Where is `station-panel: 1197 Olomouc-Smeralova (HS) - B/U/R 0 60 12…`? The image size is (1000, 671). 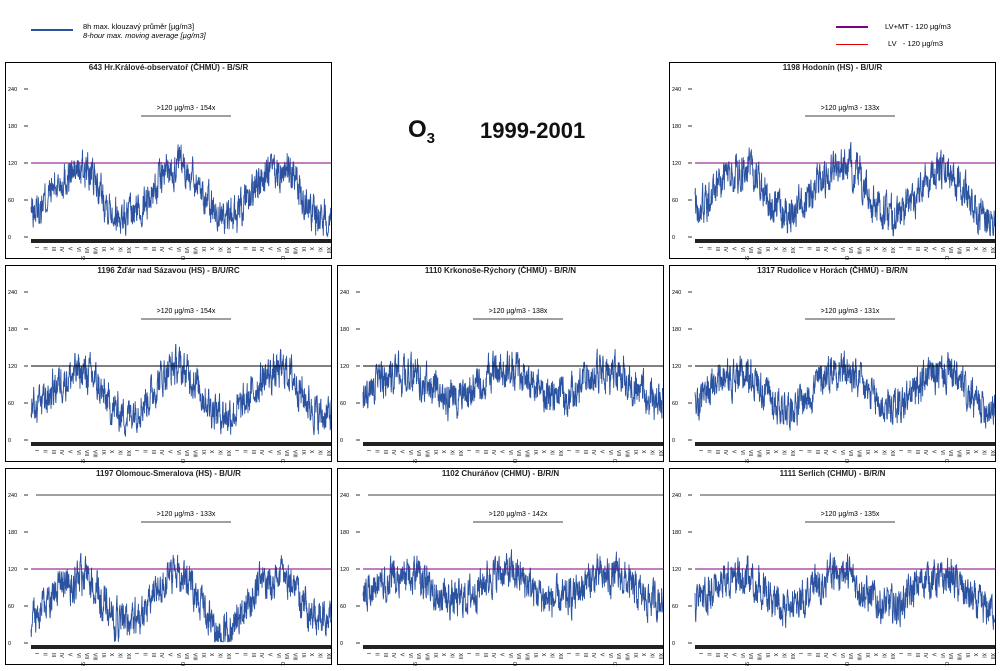 station-panel: 1197 Olomouc-Smeralova (HS) - B/U/R 0 60 12… is located at coordinates (168, 567).